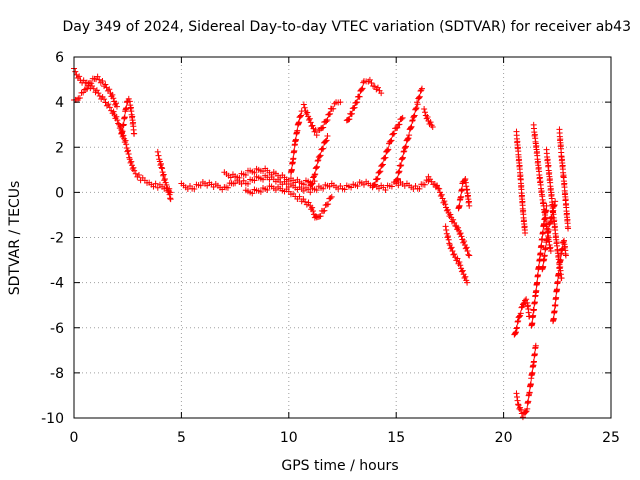 The height and width of the screenshot is (480, 640). What do you see at coordinates (364, 100) in the screenshot?
I see `series-track-peak-13h` at bounding box center [364, 100].